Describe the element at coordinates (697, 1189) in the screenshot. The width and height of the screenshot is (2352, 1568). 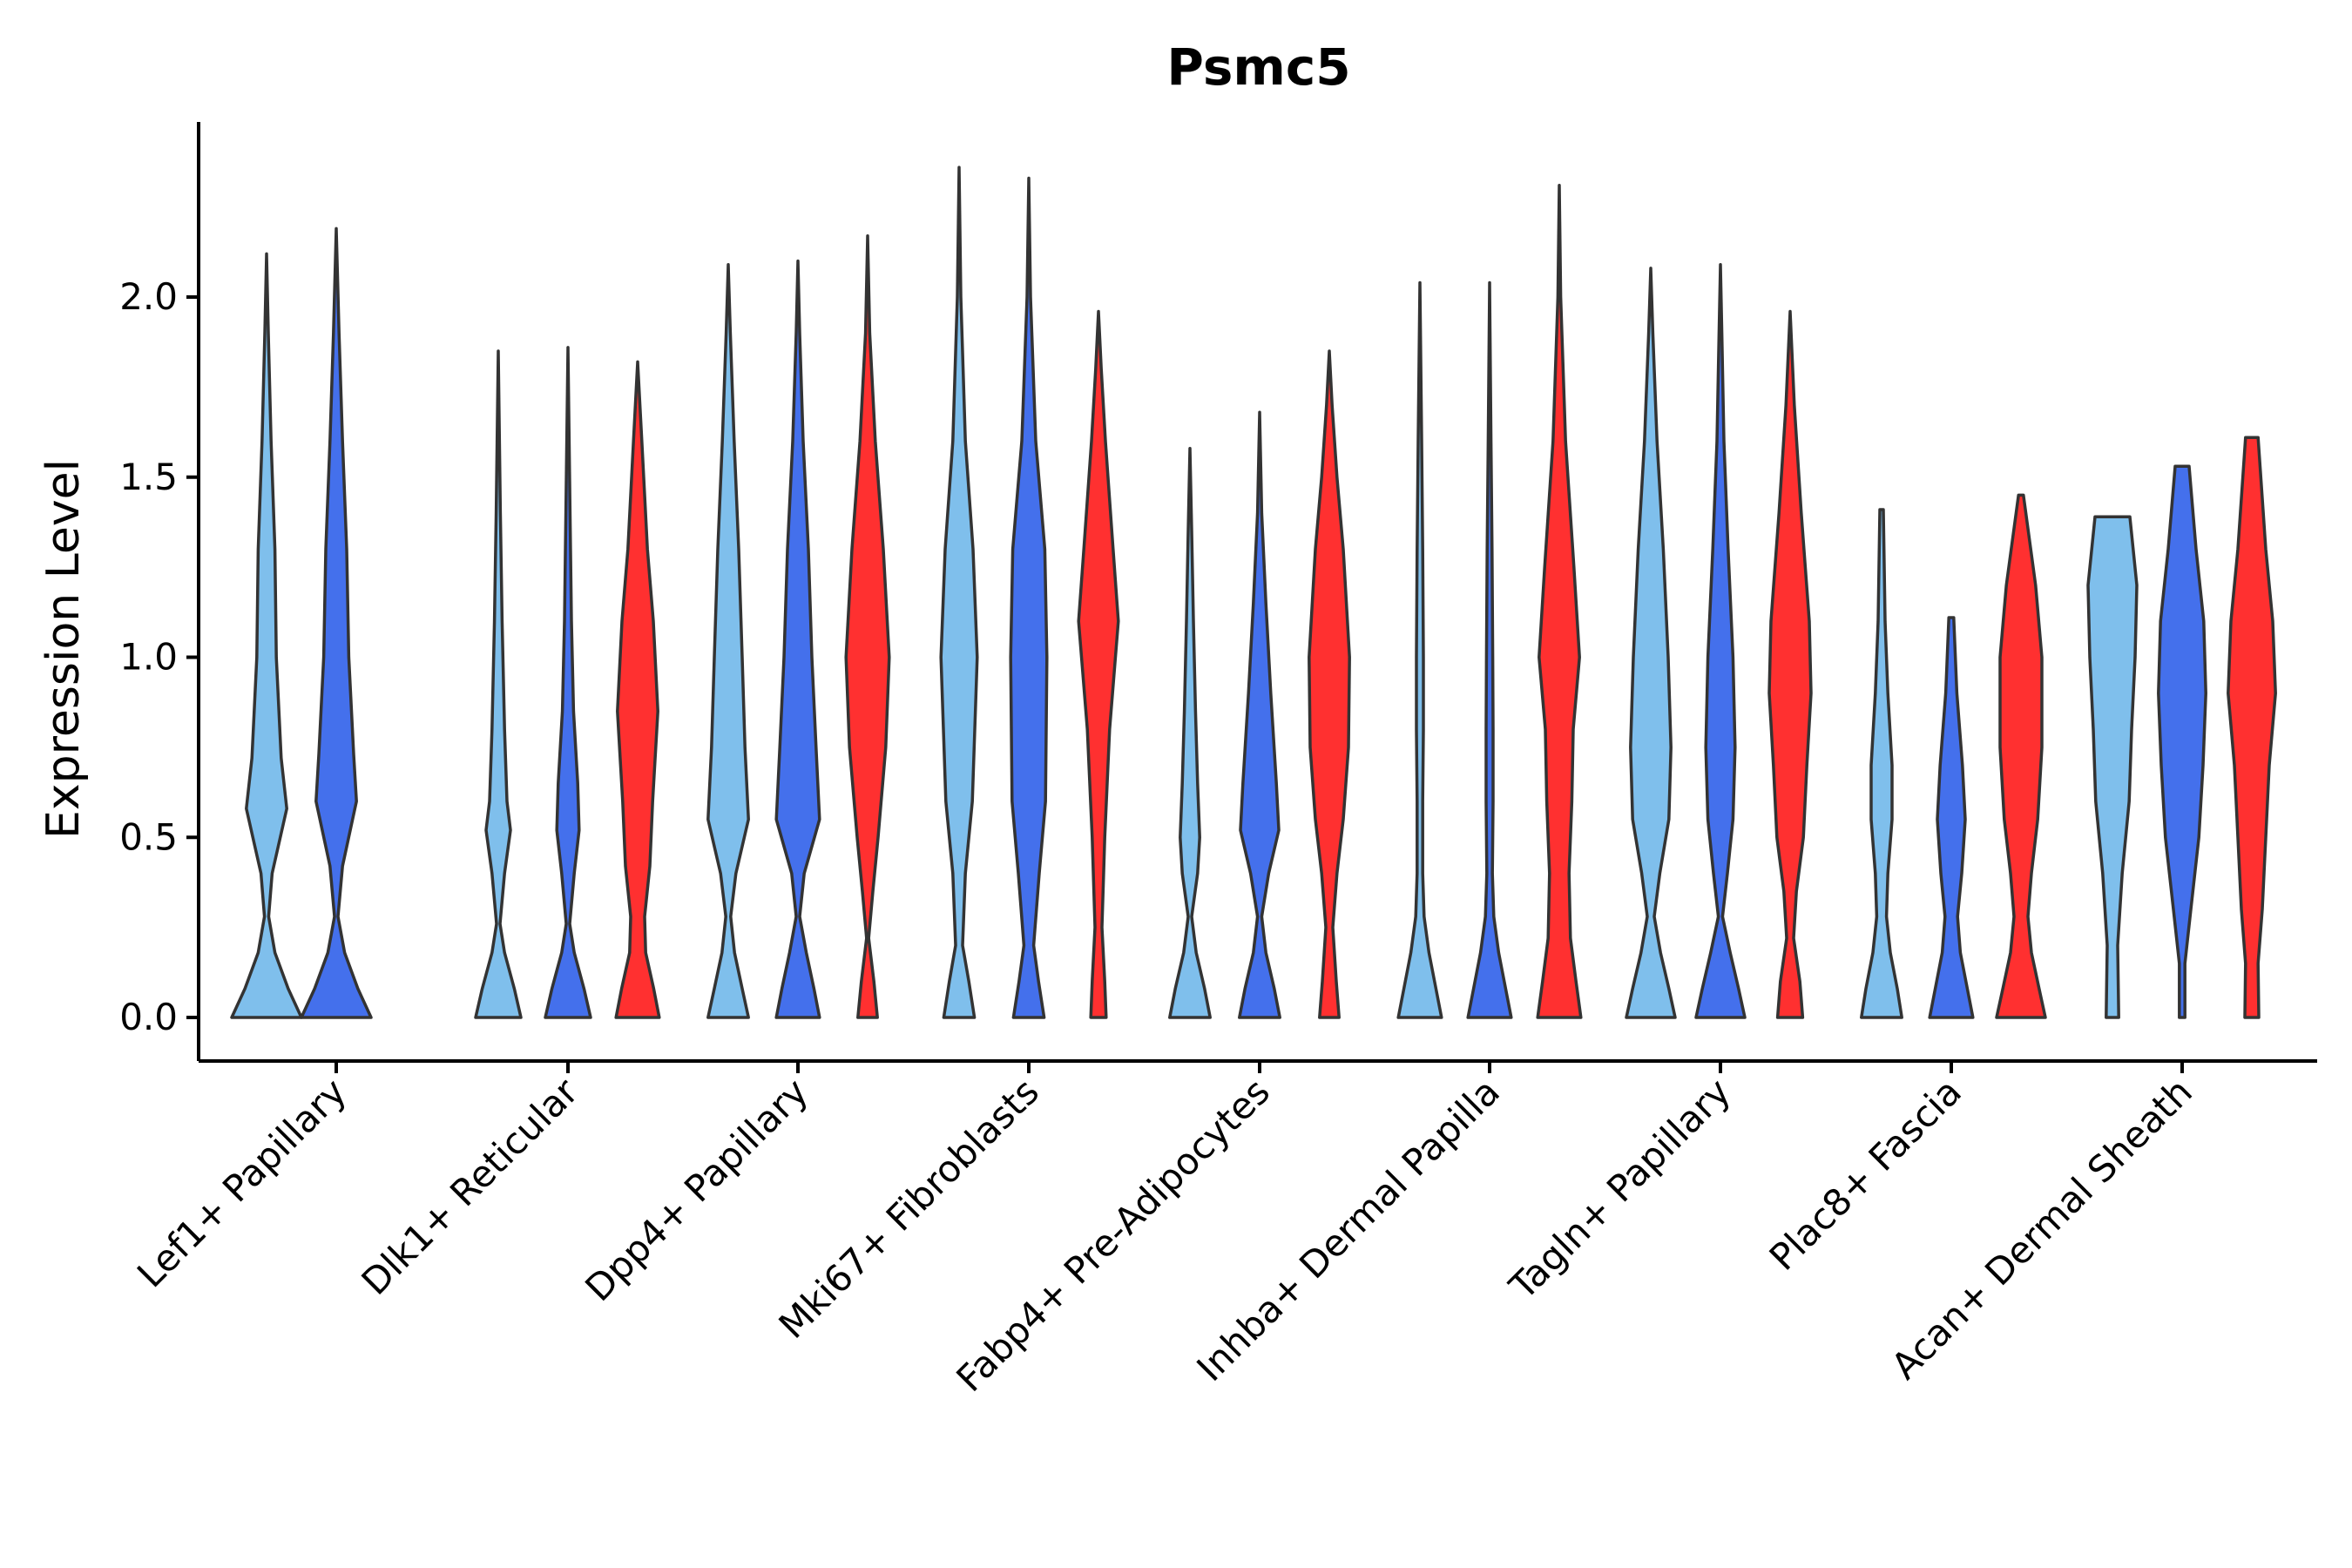
I see `x-tick-label: Dpp4+ Papillary` at that location.